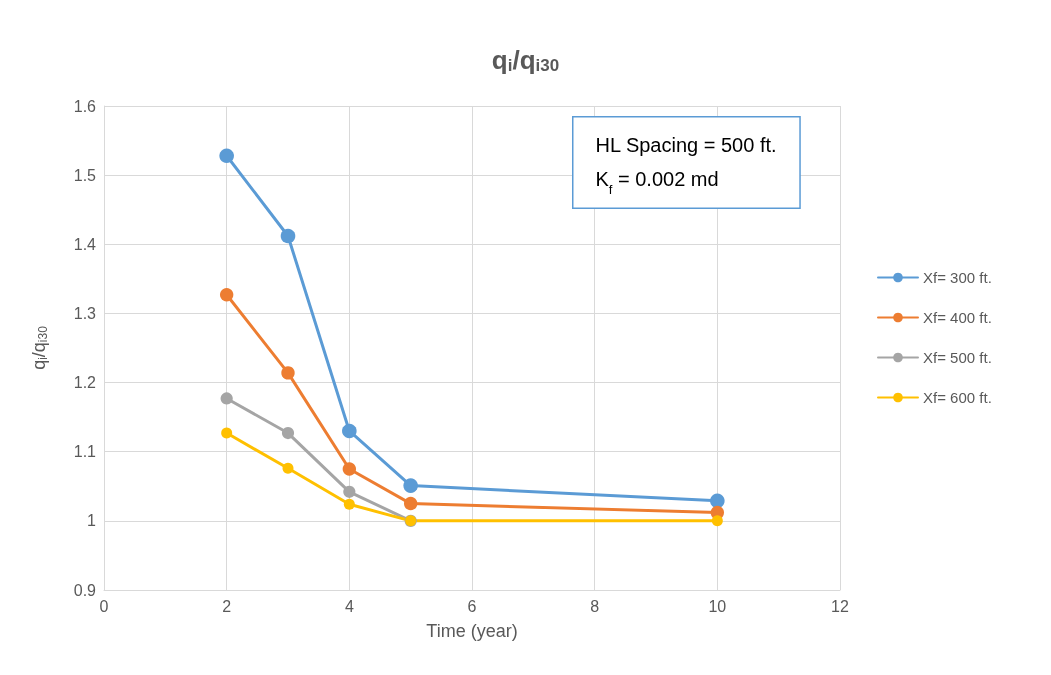 The image size is (1051, 675). Describe the element at coordinates (717, 606) in the screenshot. I see `x-tick-label: 10` at that location.